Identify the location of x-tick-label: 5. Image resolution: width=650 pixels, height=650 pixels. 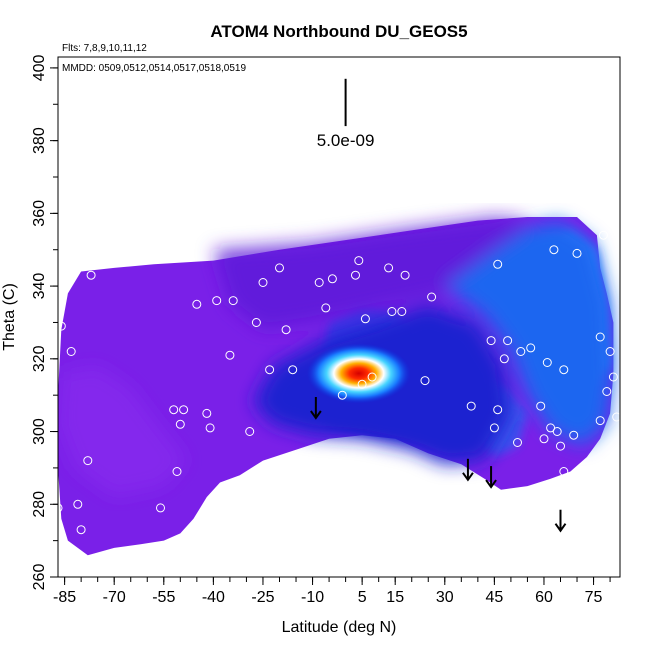
(362, 597).